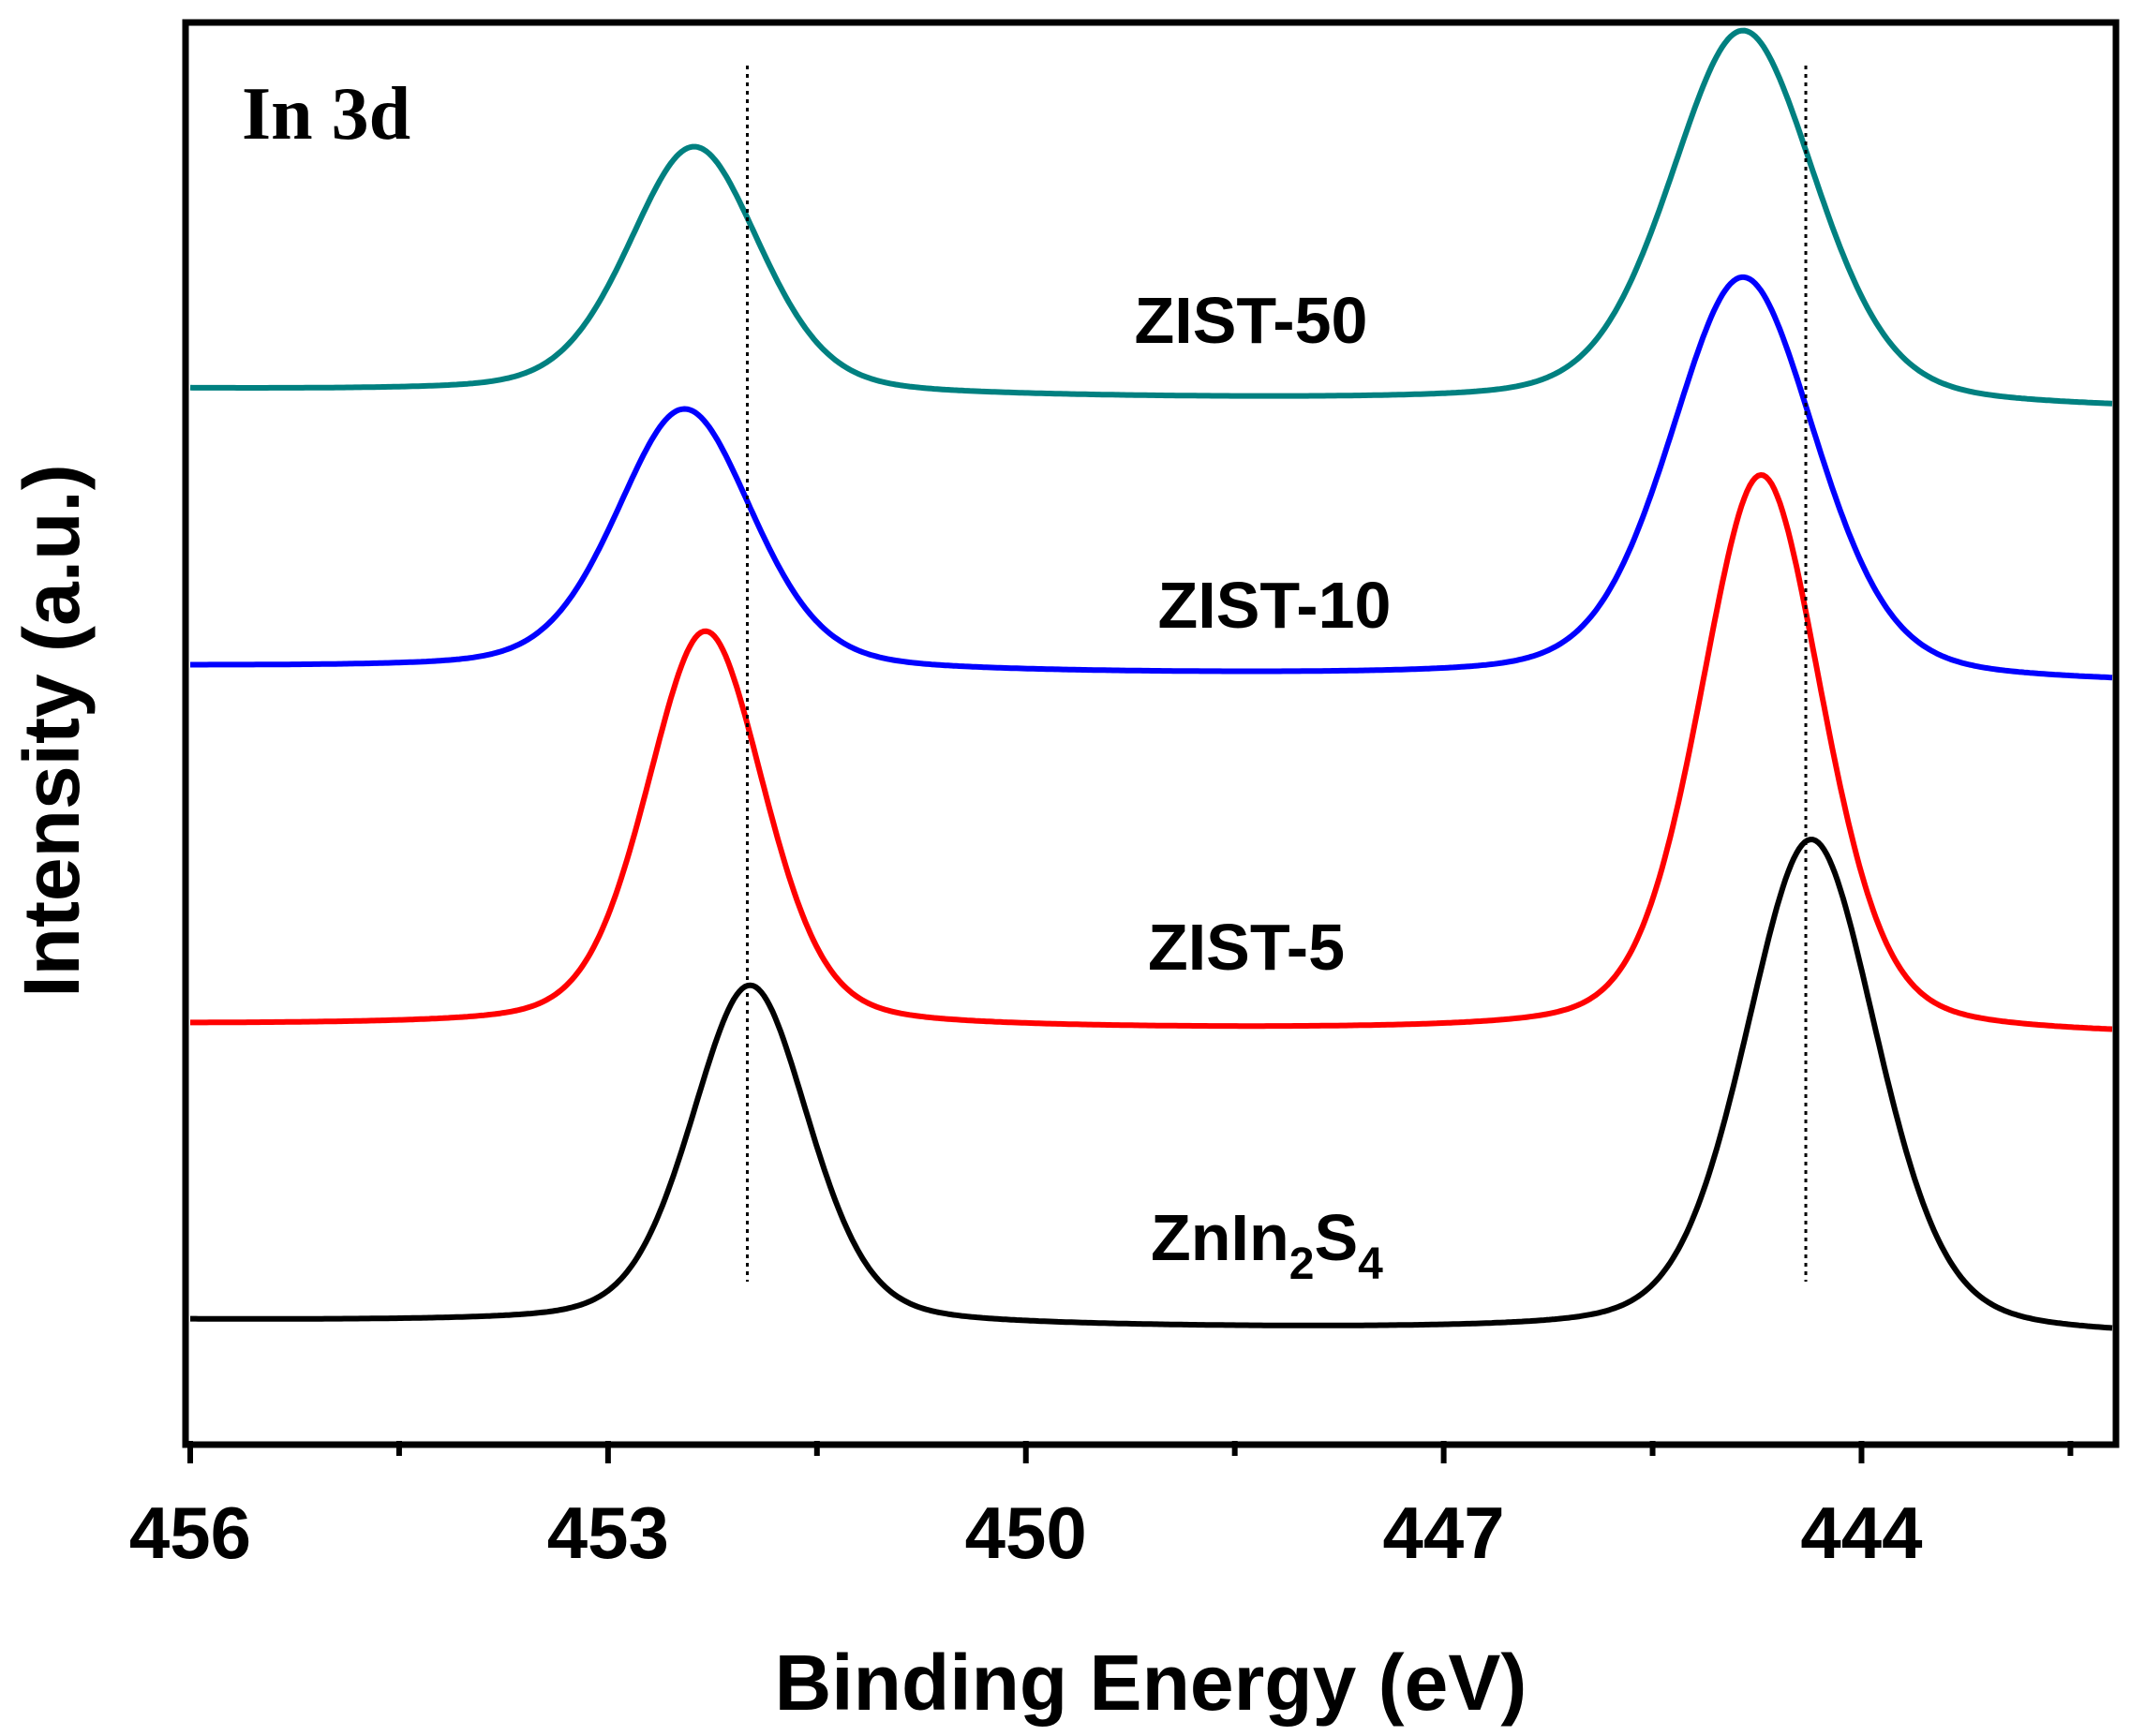 This screenshot has width=2145, height=1736. Describe the element at coordinates (1275, 605) in the screenshot. I see `label-zist-10: ZIST-10` at that location.